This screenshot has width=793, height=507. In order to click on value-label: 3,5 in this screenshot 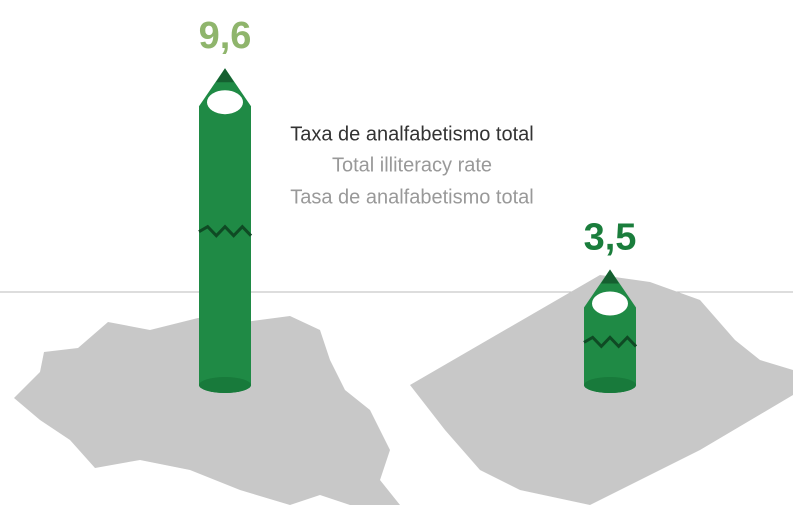, I will do `click(610, 238)`.